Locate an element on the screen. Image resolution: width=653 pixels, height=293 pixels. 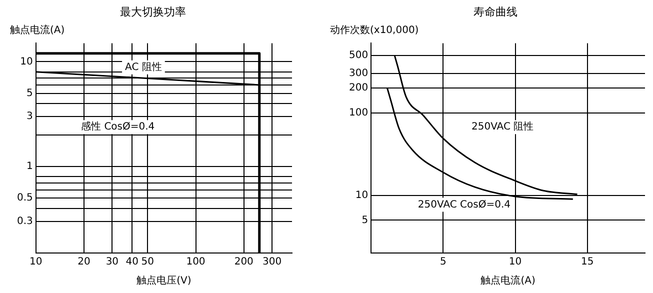
x-tick-label: 200 is located at coordinates (244, 262).